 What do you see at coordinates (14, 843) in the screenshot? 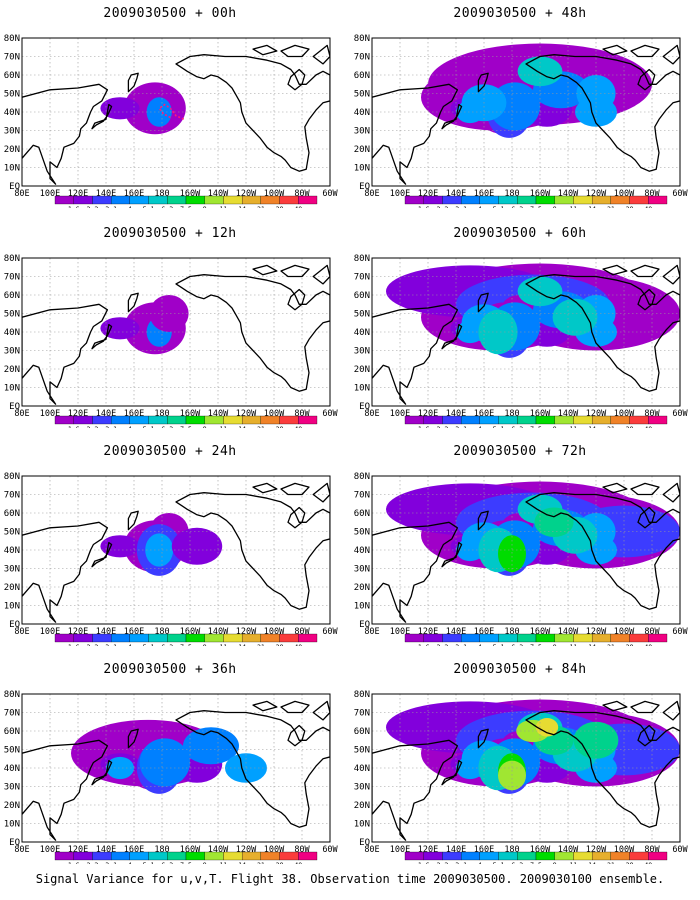
I see `latitude-label: EQ` at bounding box center [14, 843].